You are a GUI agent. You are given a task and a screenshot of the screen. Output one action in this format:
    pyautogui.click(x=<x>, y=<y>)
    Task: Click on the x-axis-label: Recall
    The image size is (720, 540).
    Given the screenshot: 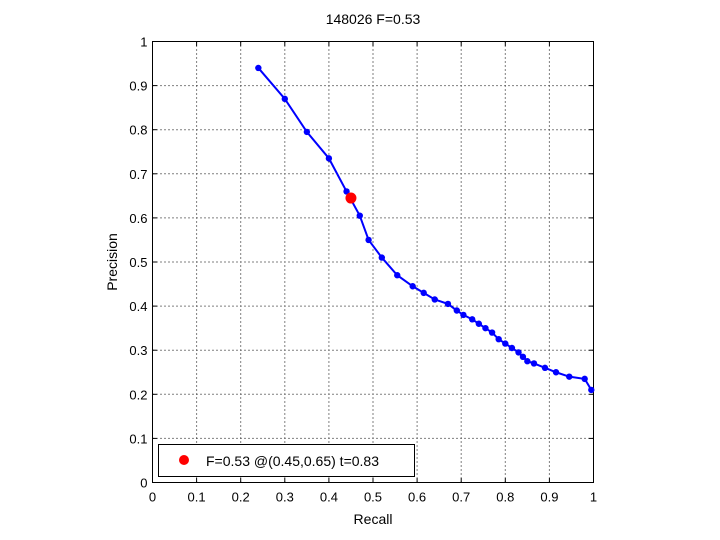 What is the action you would take?
    pyautogui.click(x=373, y=519)
    